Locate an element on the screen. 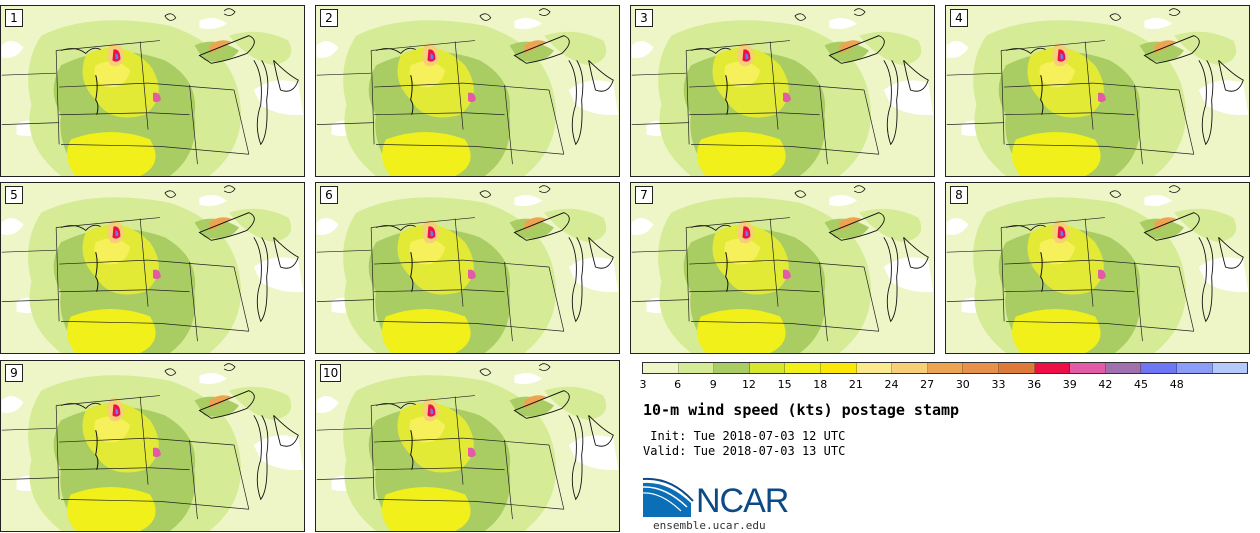 The height and width of the screenshot is (533, 1260). colorbar-tick-label: 45 is located at coordinates (1141, 384).